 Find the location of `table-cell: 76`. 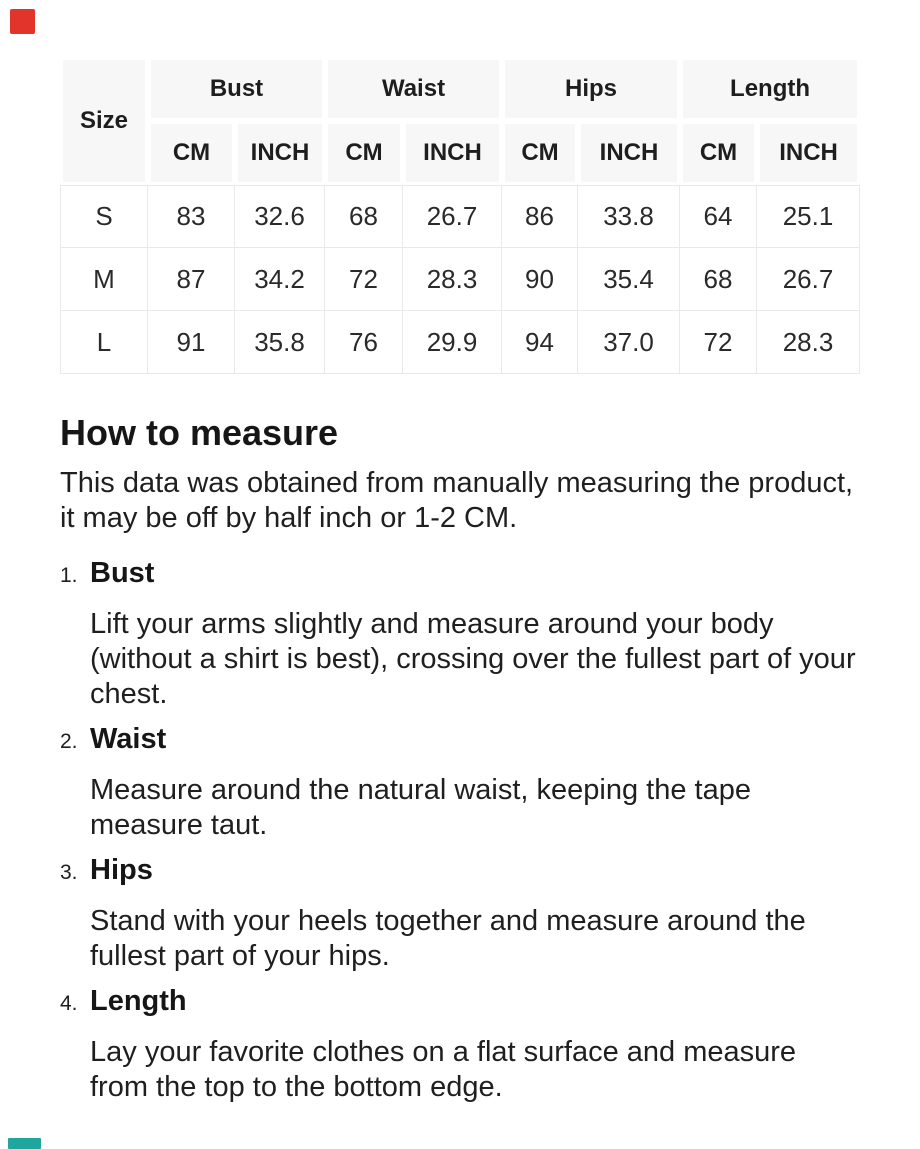

table-cell: 76 is located at coordinates (364, 342).